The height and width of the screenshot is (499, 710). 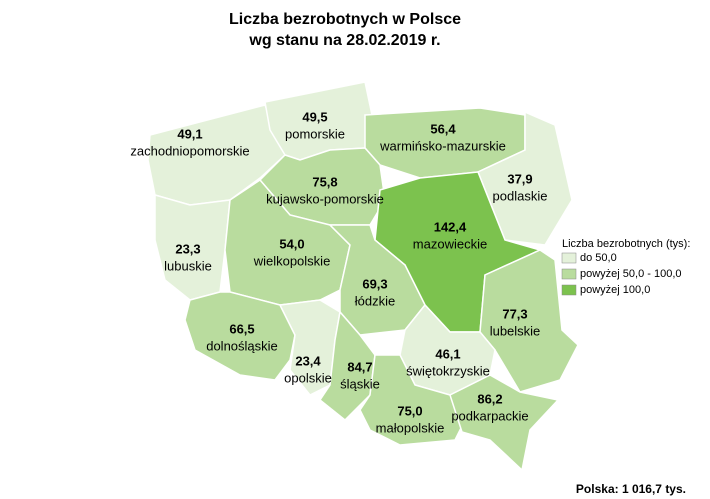 I want to click on region-value: 75,0, so click(x=409, y=410).